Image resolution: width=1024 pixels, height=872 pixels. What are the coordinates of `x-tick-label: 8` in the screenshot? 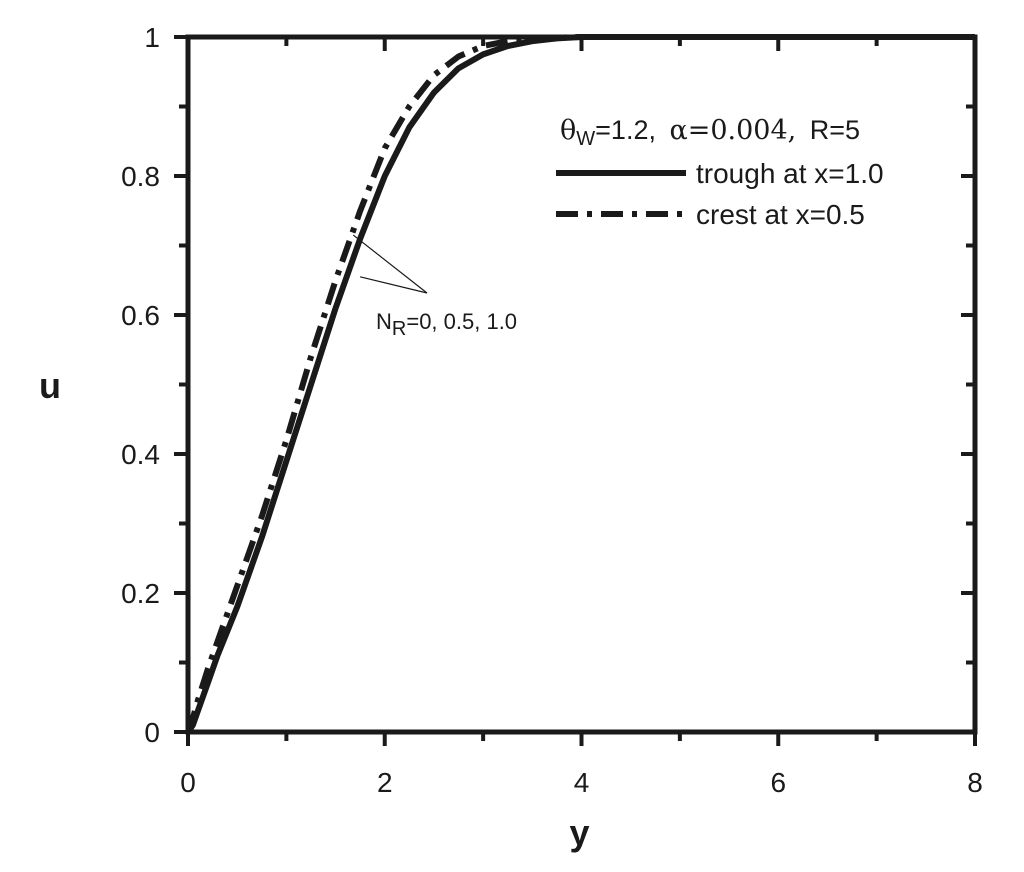 It's located at (975, 782).